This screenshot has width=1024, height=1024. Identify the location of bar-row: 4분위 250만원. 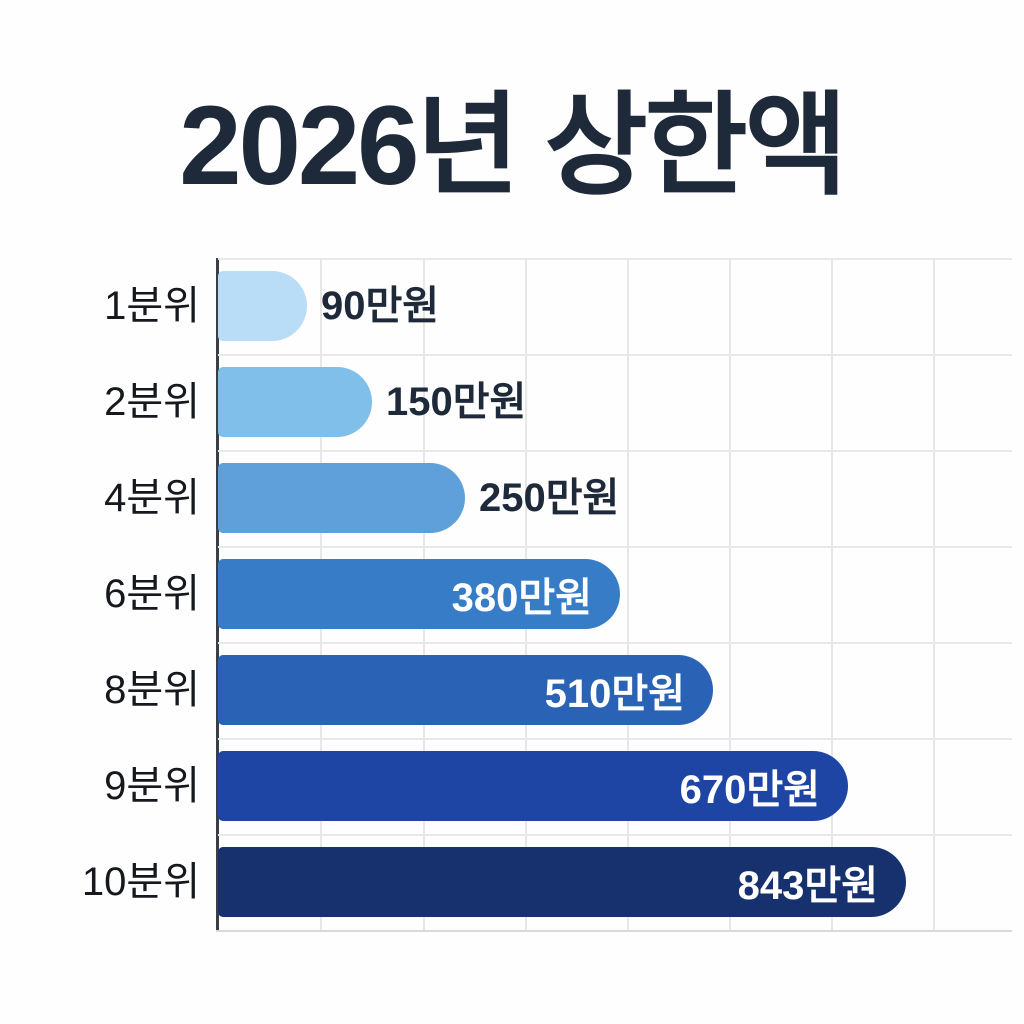
(512, 498).